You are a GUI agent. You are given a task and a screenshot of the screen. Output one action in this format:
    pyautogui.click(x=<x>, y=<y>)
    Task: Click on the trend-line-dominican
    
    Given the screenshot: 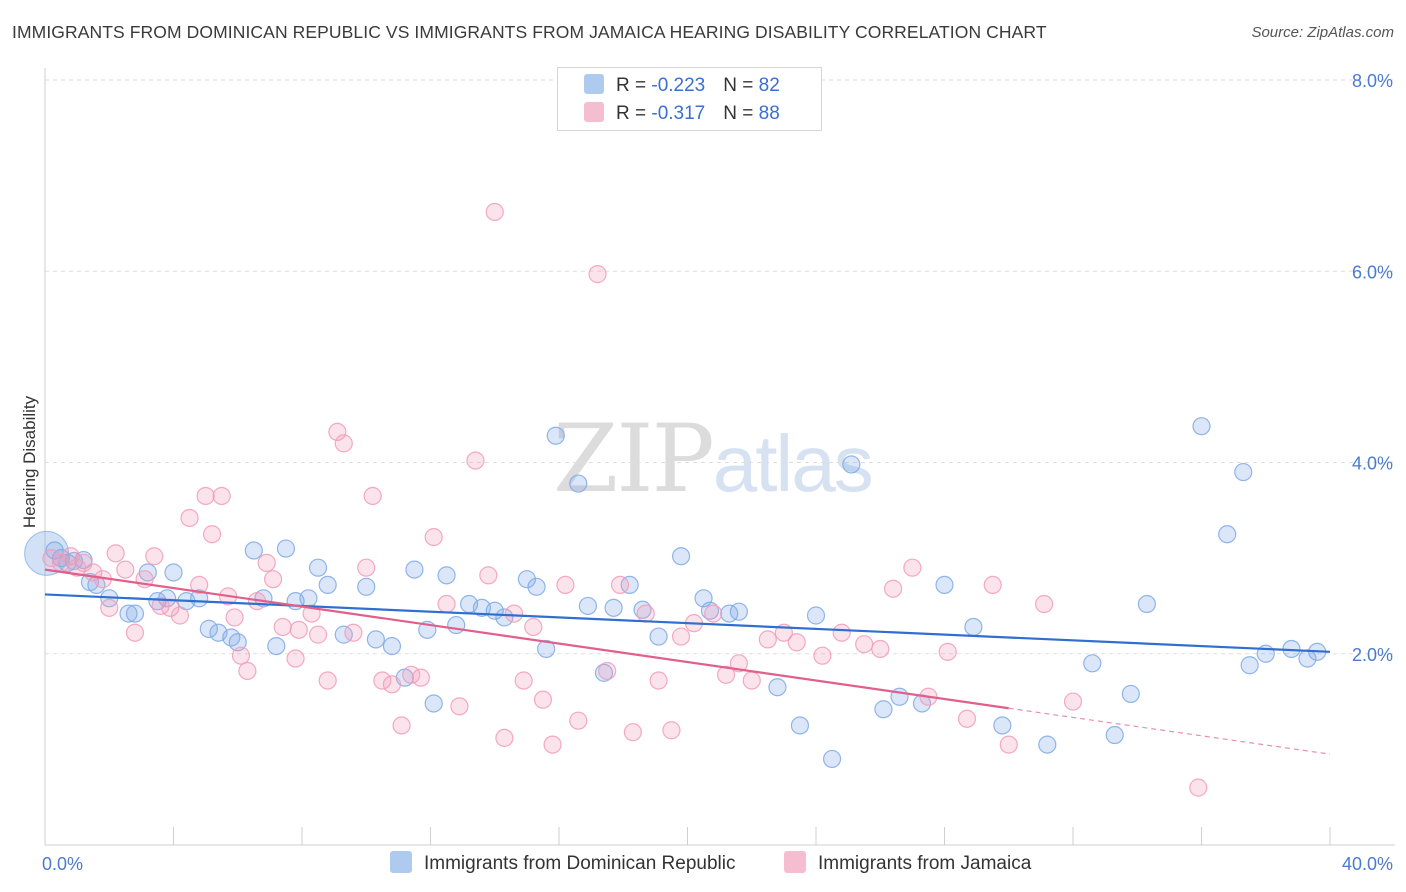 What is the action you would take?
    pyautogui.click(x=687, y=623)
    